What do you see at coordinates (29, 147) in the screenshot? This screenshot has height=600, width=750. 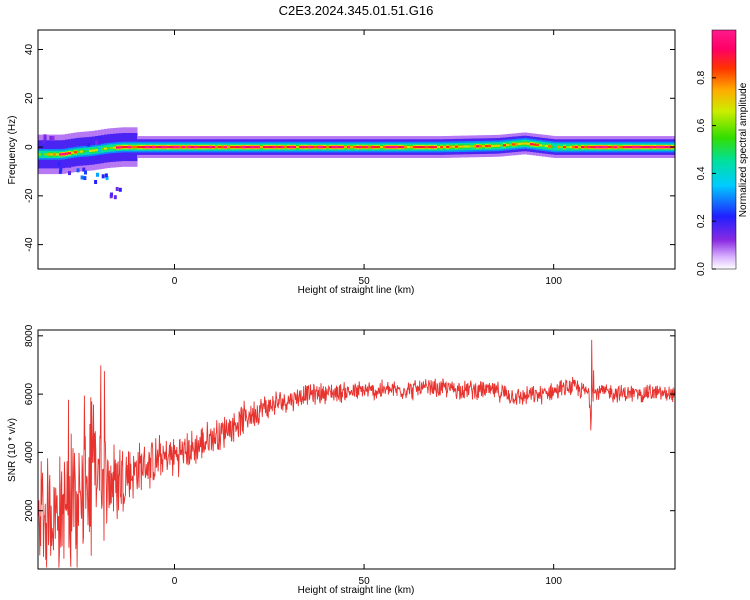 I see `spectrogram-ytick-label: 0` at bounding box center [29, 147].